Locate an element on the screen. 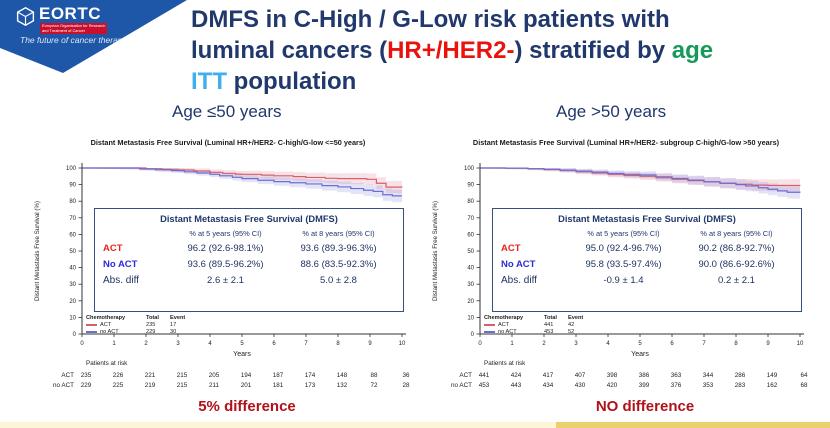 This screenshot has height=428, width=830. absdiff-8y-value: 5.0 ± 2.8 is located at coordinates (338, 280).